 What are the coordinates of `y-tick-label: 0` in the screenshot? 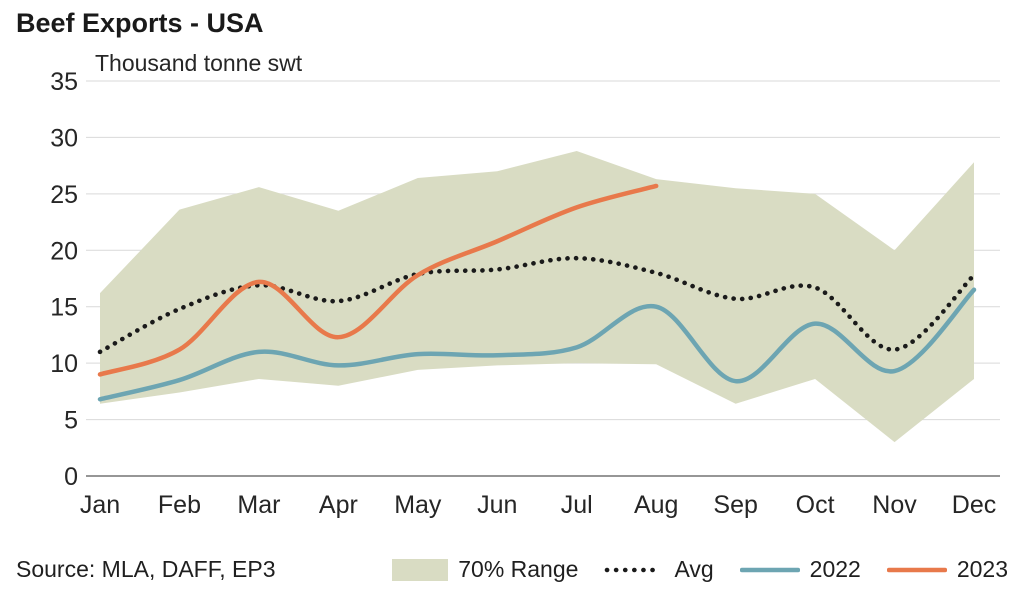 It's located at (71, 477).